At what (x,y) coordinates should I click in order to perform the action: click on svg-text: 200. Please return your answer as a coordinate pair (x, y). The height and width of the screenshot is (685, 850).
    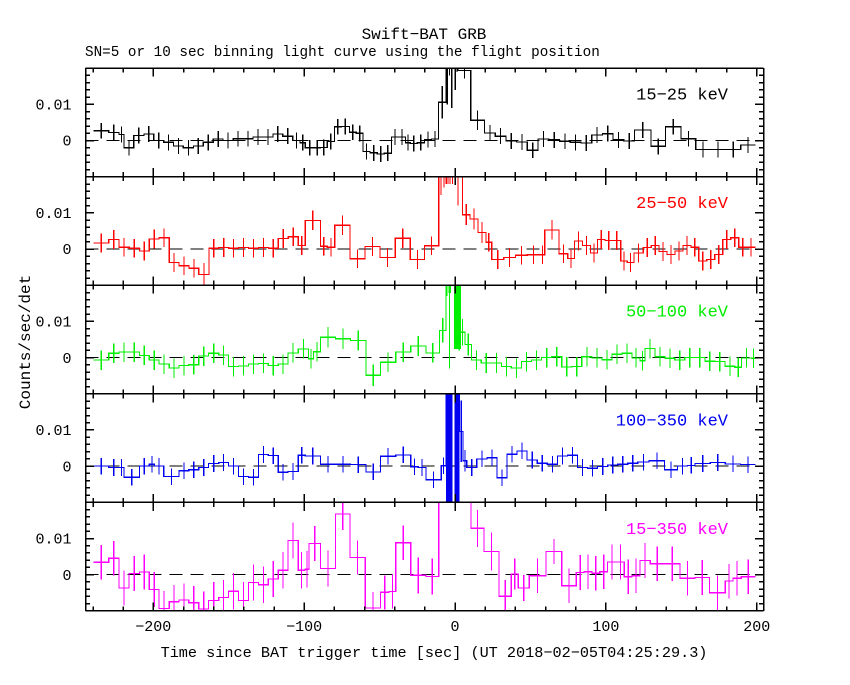
    Looking at the image, I should click on (756, 627).